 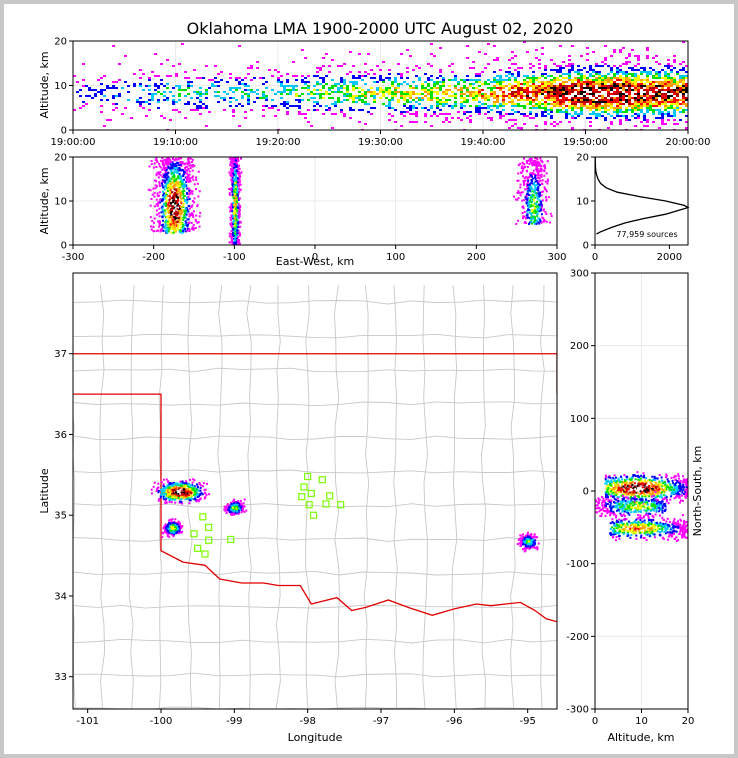 What do you see at coordinates (234, 257) in the screenshot?
I see `east-west-xtick-label: -100` at bounding box center [234, 257].